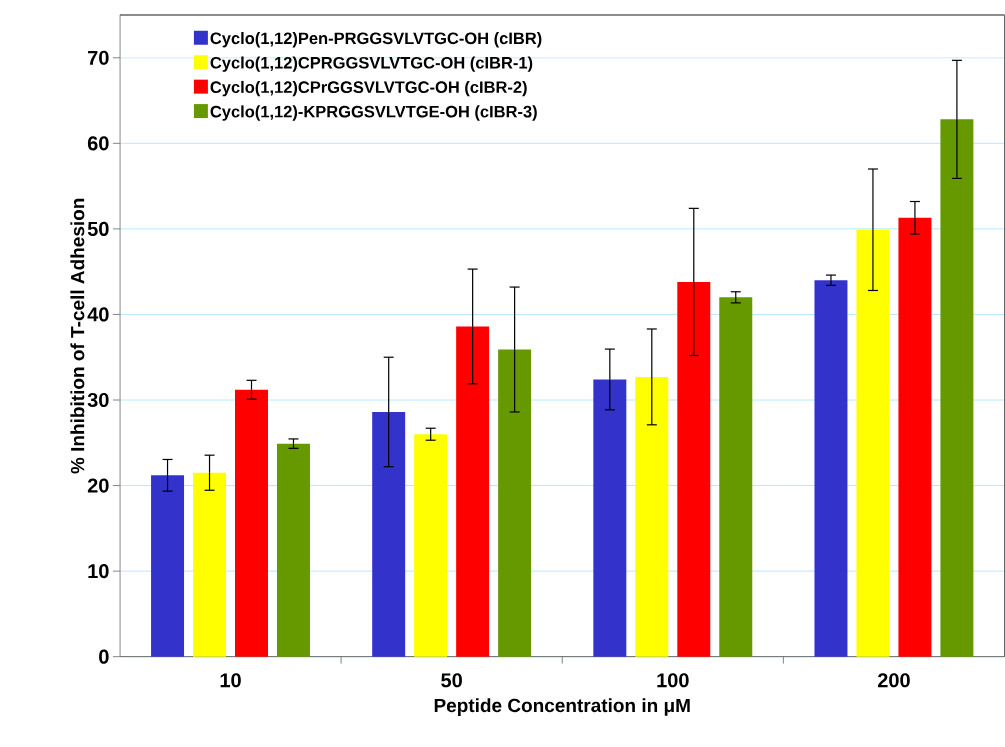 Image resolution: width=1005 pixels, height=747 pixels. Describe the element at coordinates (98, 229) in the screenshot. I see `y-tick-label: 50` at that location.